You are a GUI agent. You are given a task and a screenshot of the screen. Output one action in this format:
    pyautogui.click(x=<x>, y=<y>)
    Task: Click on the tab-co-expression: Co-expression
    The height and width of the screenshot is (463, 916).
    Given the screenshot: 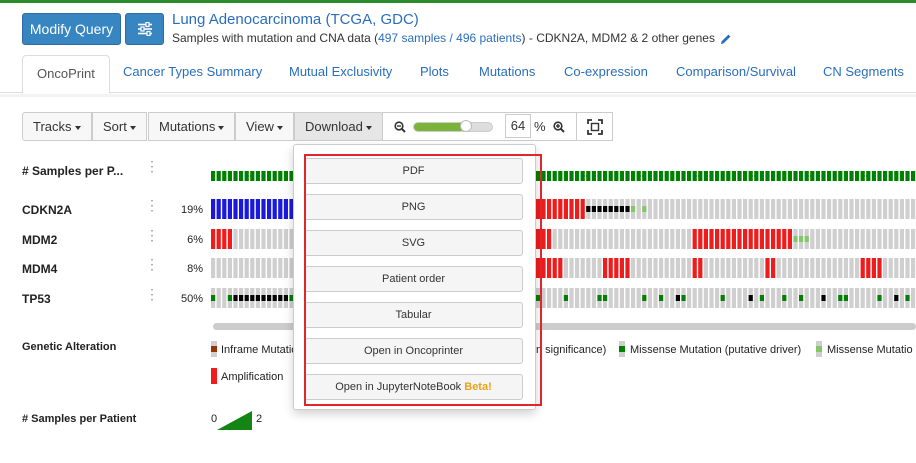 What is the action you would take?
    pyautogui.click(x=606, y=71)
    